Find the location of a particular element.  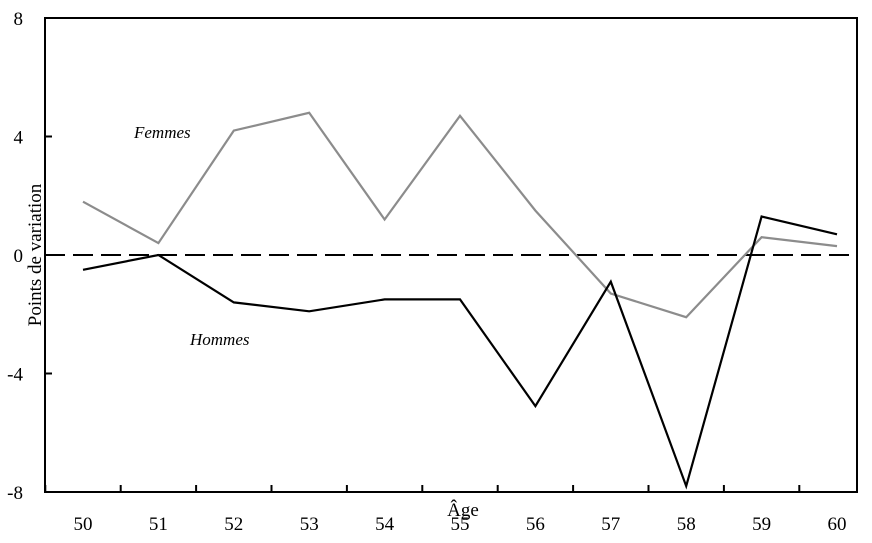

y-tick-label: 8 is located at coordinates (19, 19).